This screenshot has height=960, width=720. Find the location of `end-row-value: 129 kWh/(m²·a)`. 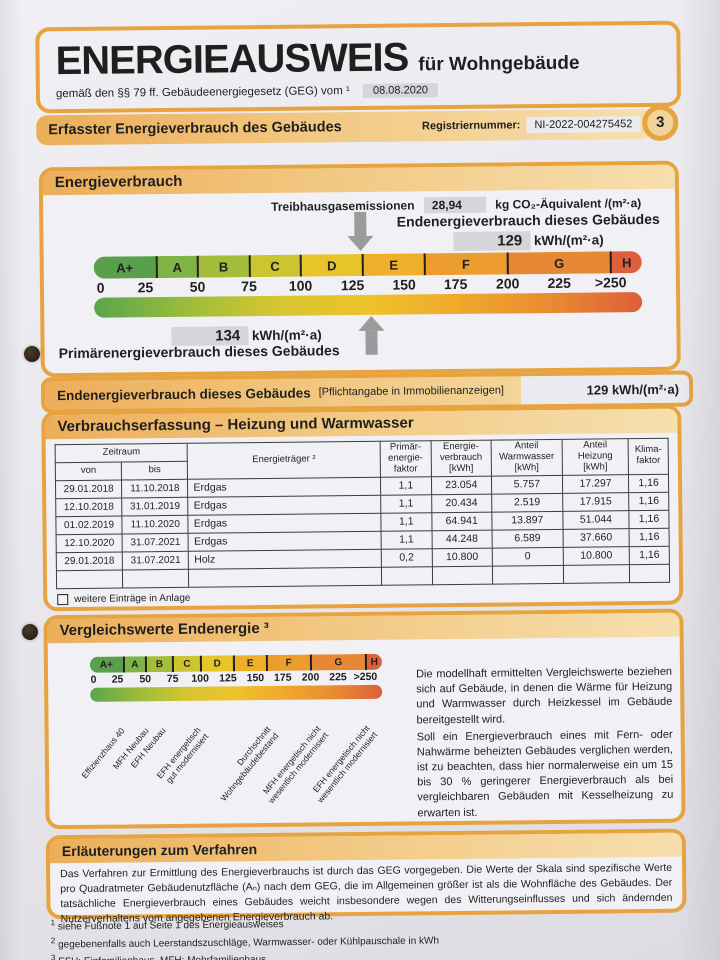

end-row-value: 129 kWh/(m²·a) is located at coordinates (605, 389).